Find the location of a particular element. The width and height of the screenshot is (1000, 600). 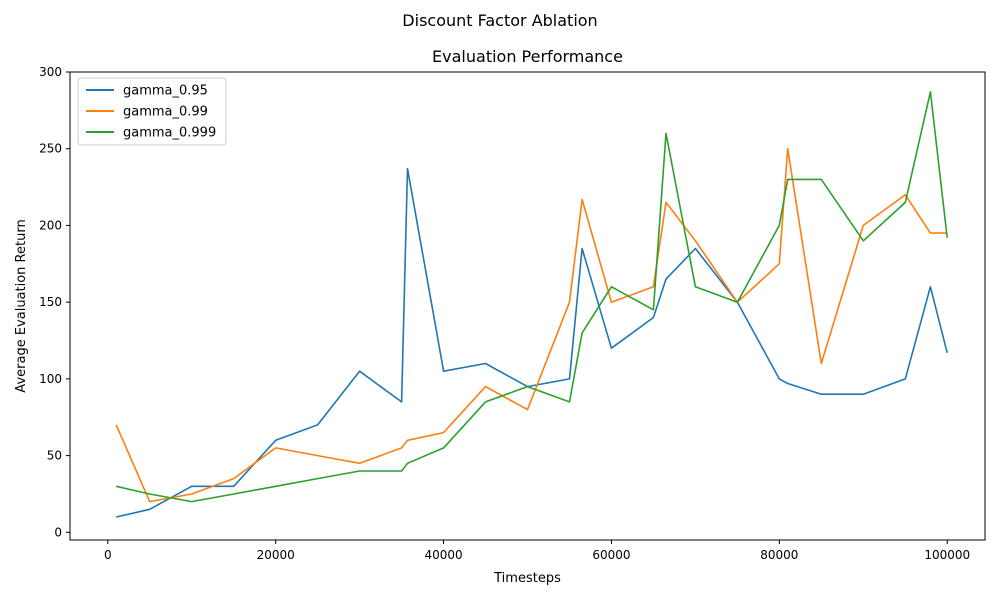

legend-box is located at coordinates (152, 111).